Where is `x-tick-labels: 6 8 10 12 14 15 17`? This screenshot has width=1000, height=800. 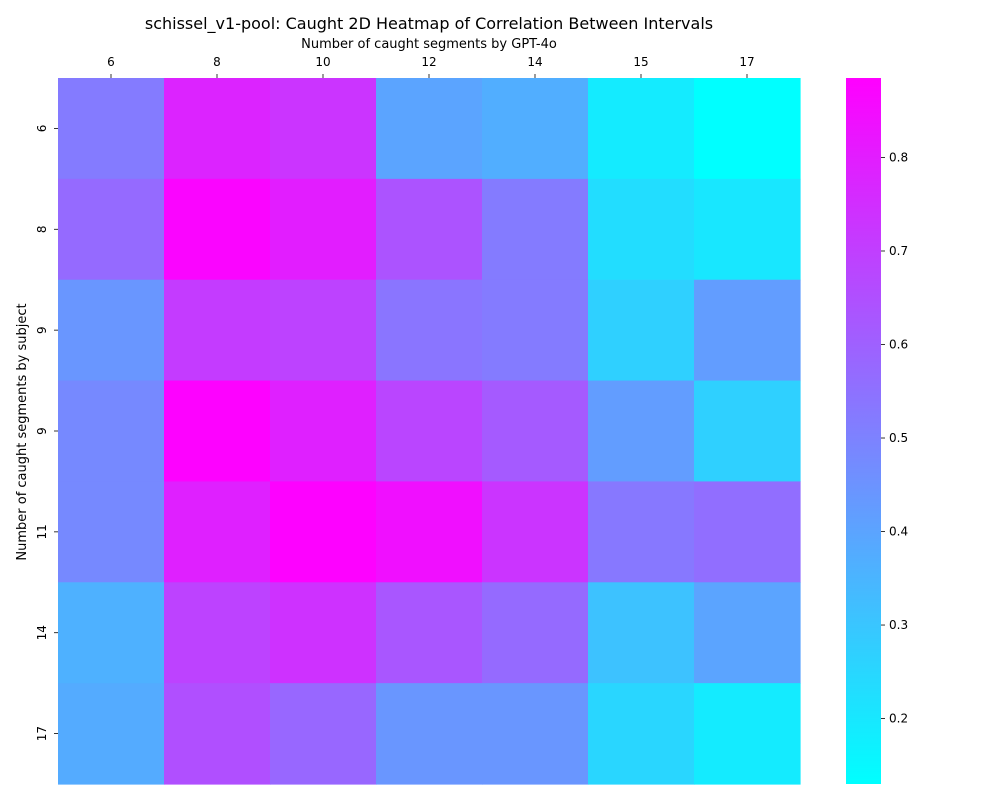
x-tick-labels: 6 8 10 12 14 15 17 is located at coordinates (431, 66).